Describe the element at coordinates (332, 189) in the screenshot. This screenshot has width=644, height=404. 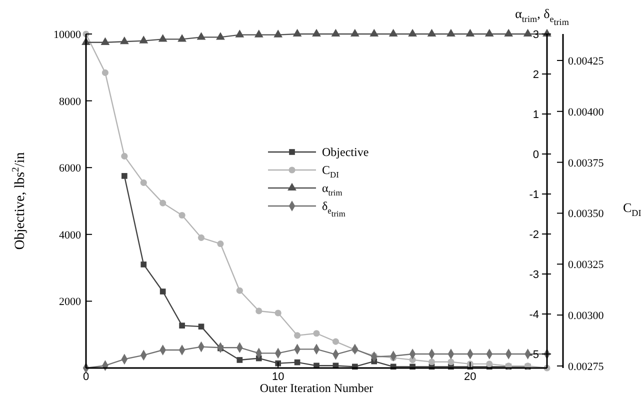
I see `legend-label: α$_{trim}$` at that location.